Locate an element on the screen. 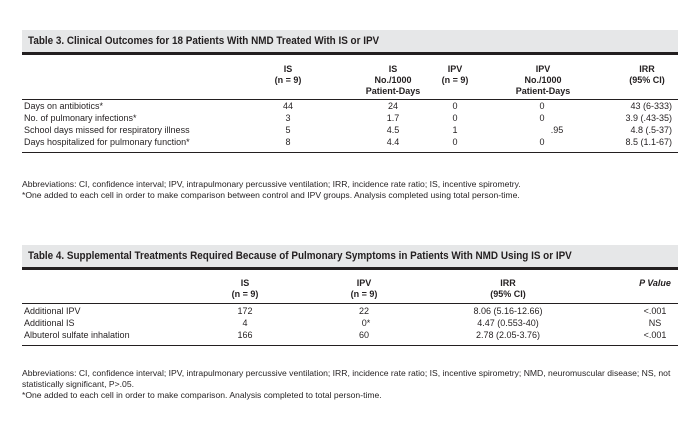 This screenshot has height=422, width=700. cell-is-rate: 24 is located at coordinates (393, 106).